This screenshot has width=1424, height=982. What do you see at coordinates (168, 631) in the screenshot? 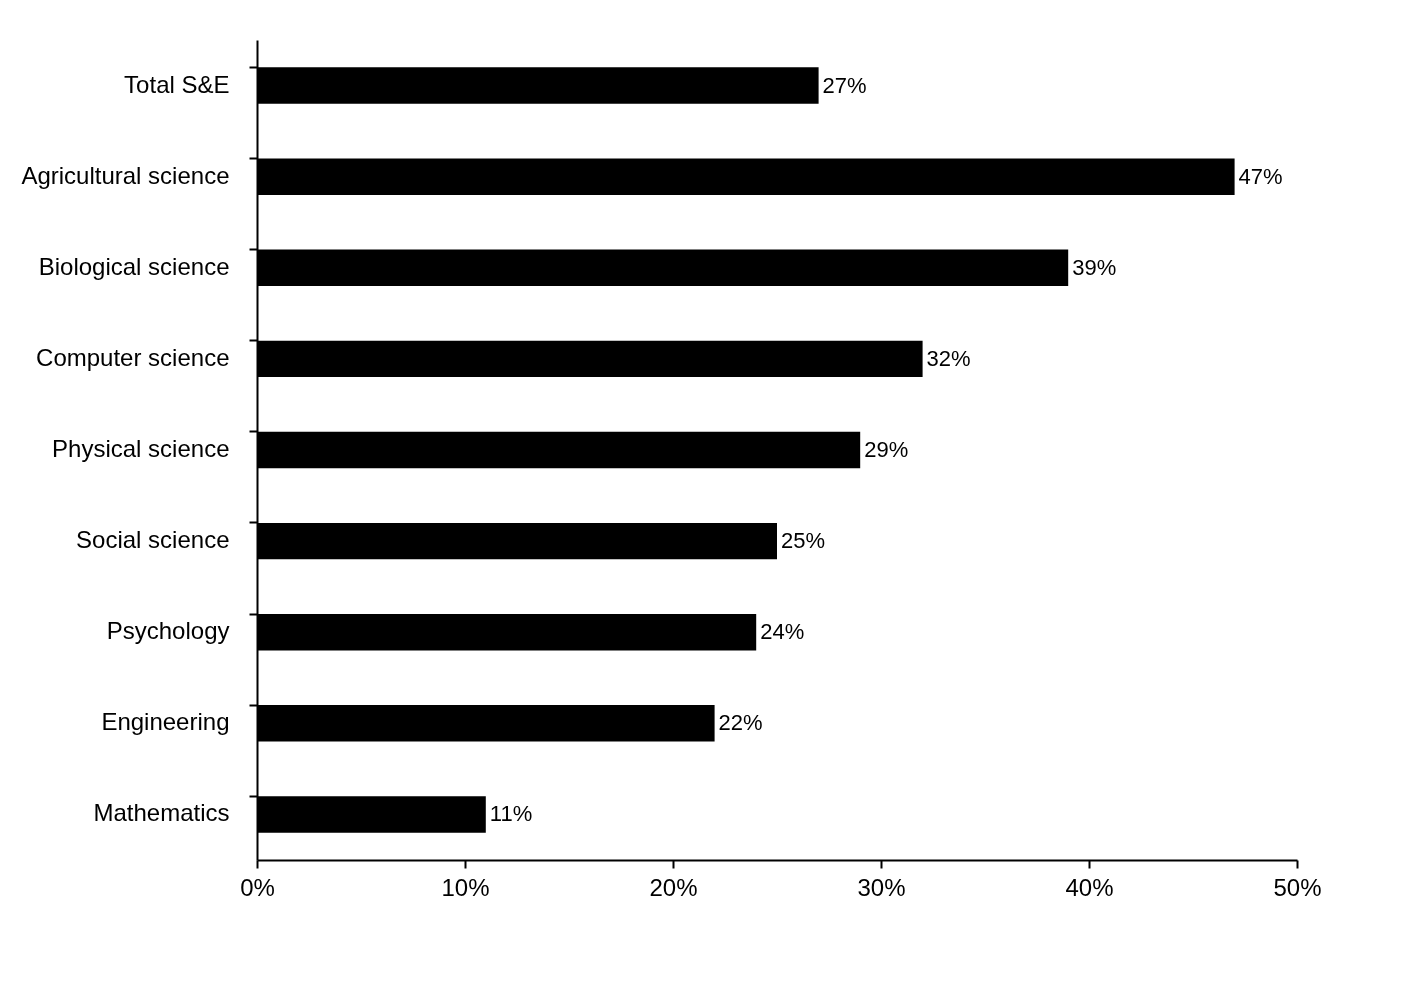
I see `y-tick-label: Psychology` at bounding box center [168, 631].